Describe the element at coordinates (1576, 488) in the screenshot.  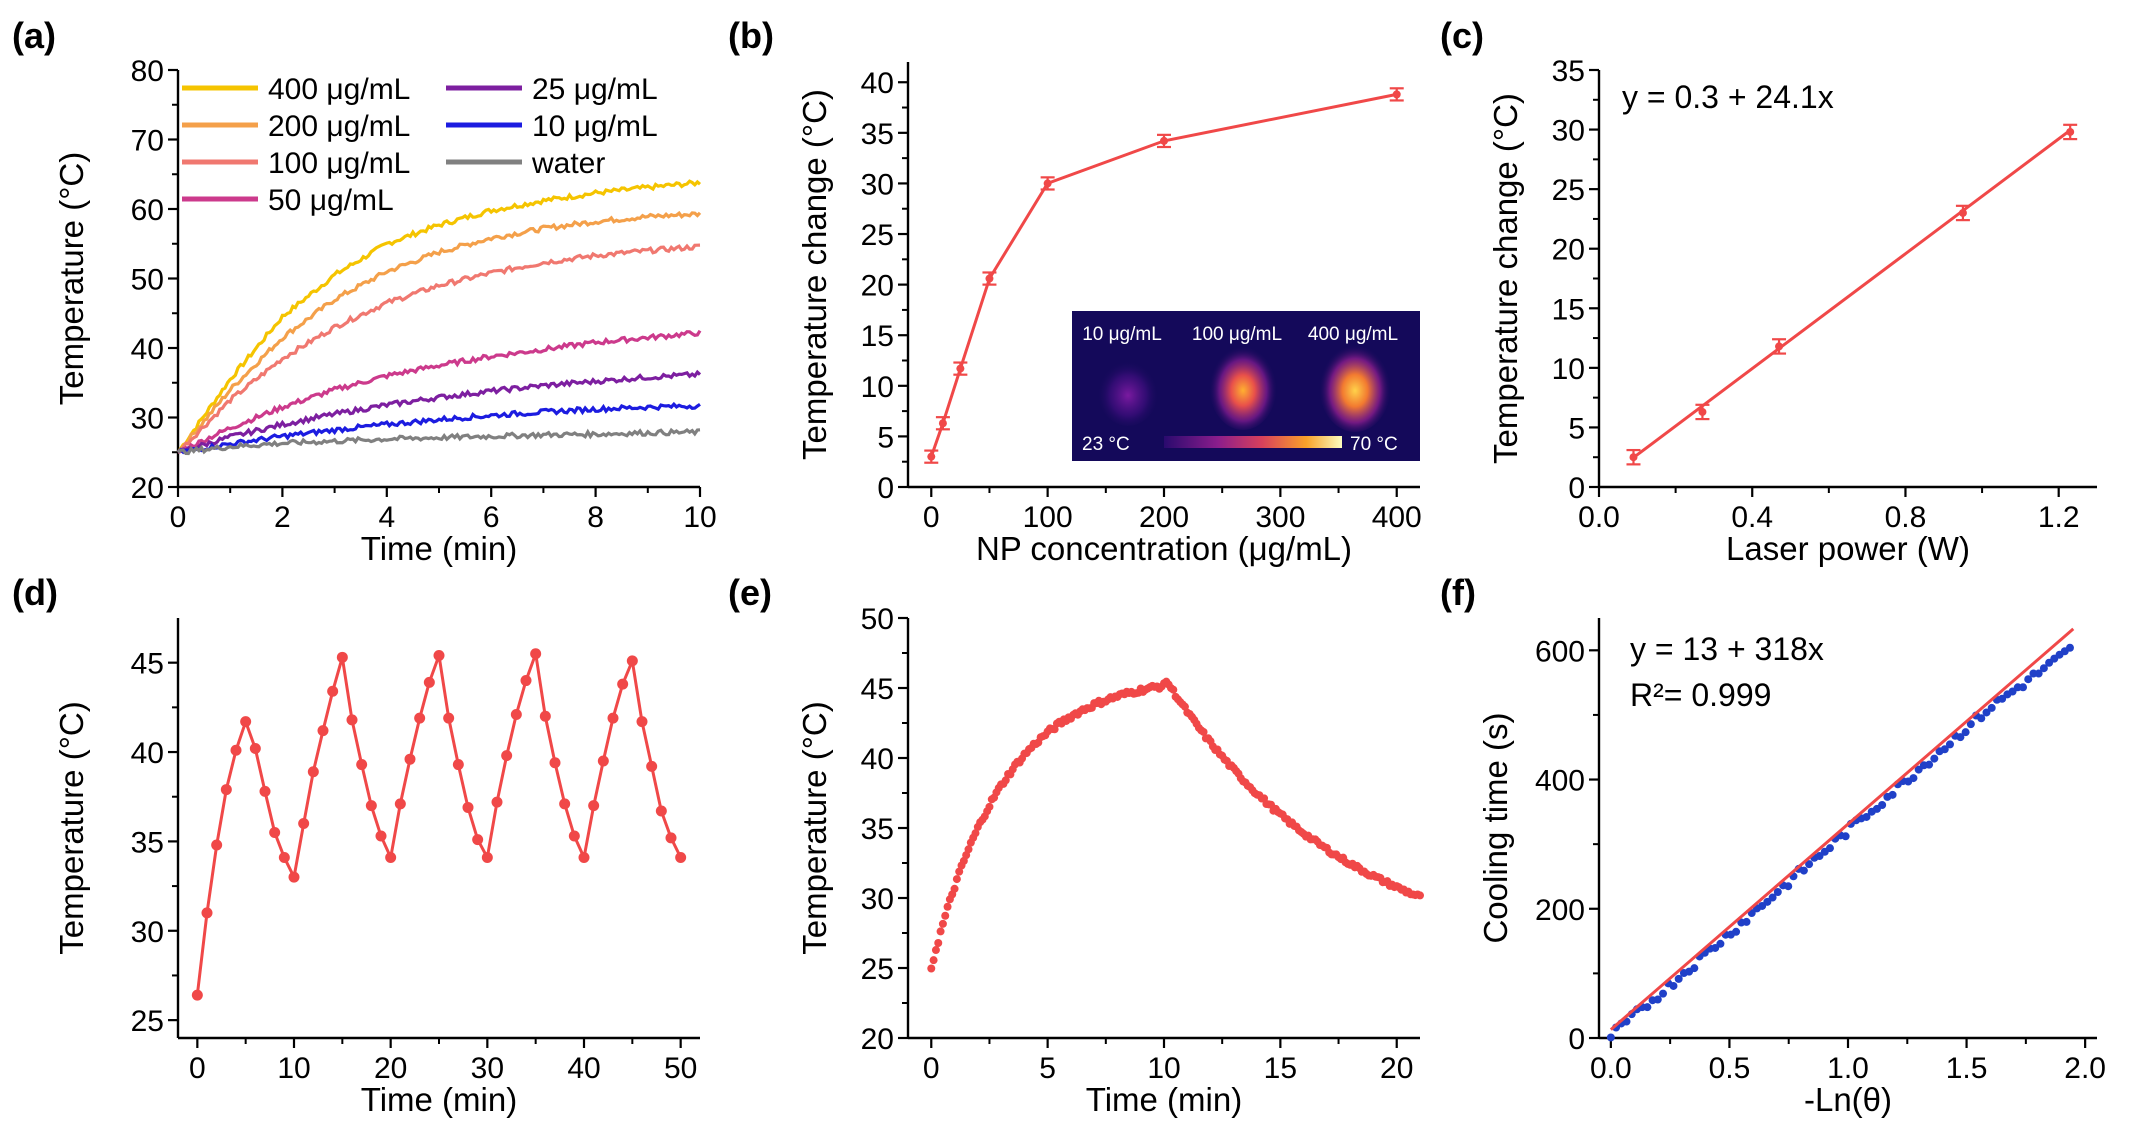
I see `y-tick-label: 0` at that location.